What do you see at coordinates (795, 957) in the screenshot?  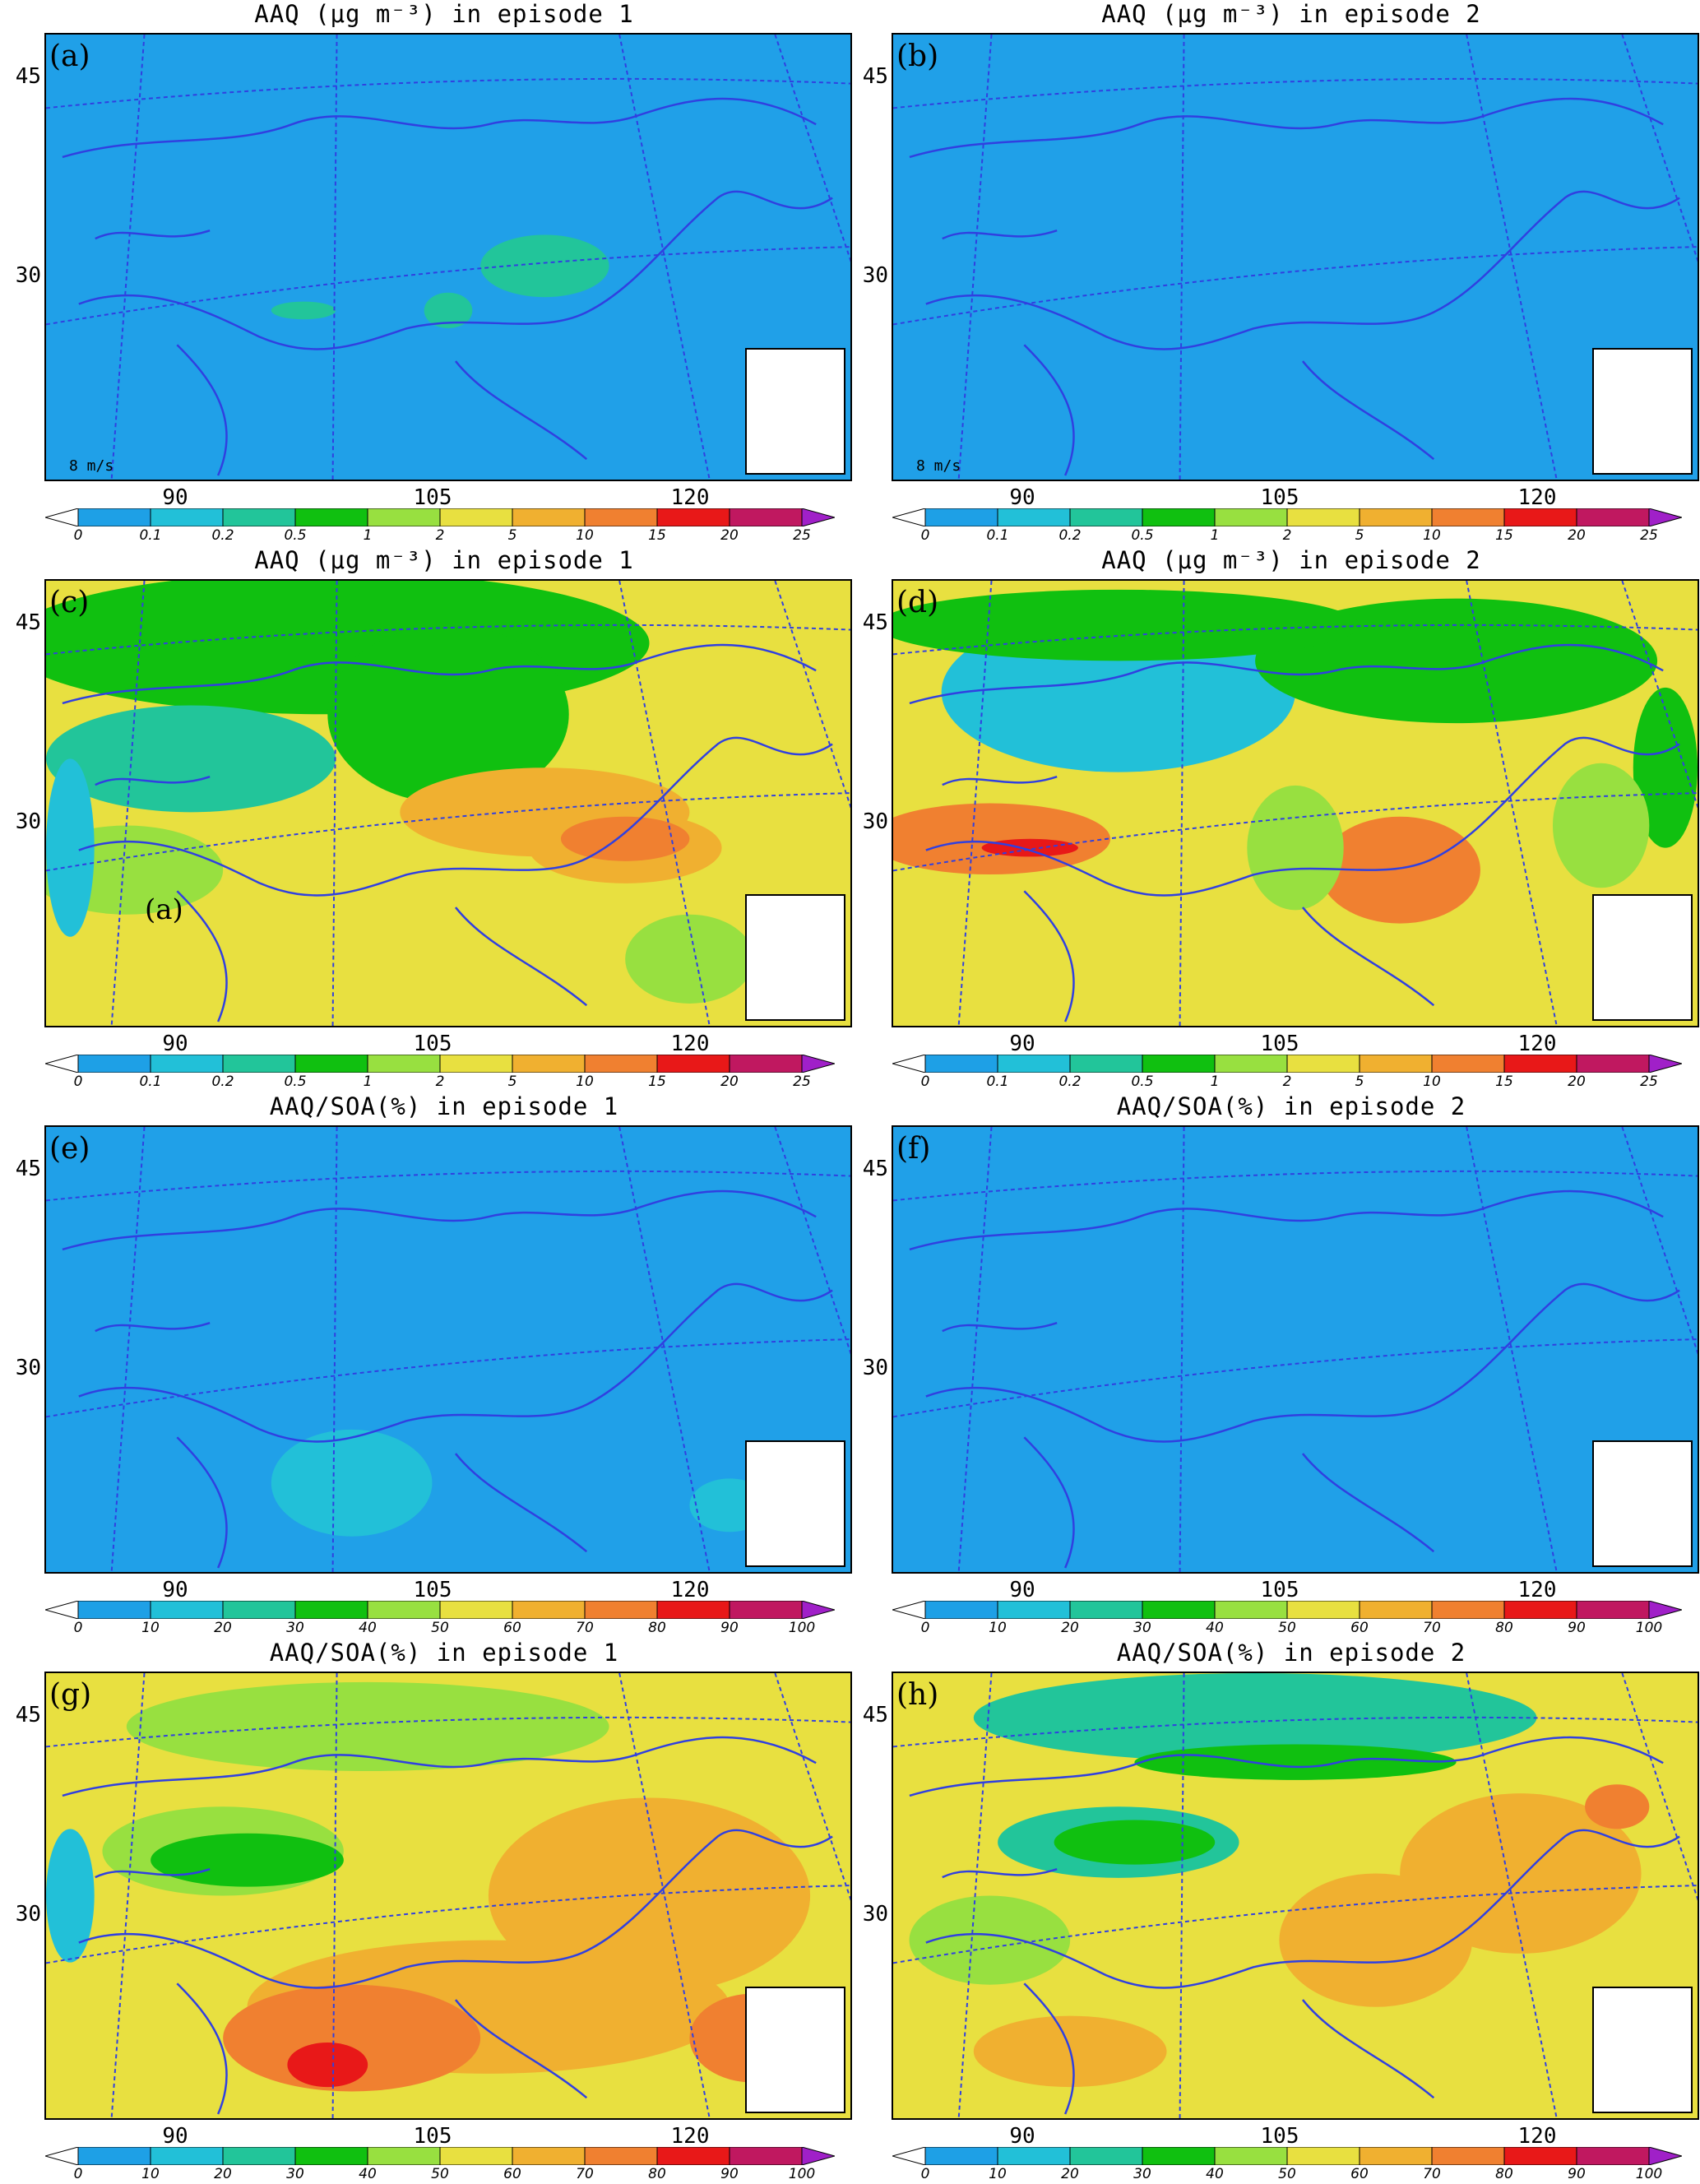 I see `south-china-sea-inset` at bounding box center [795, 957].